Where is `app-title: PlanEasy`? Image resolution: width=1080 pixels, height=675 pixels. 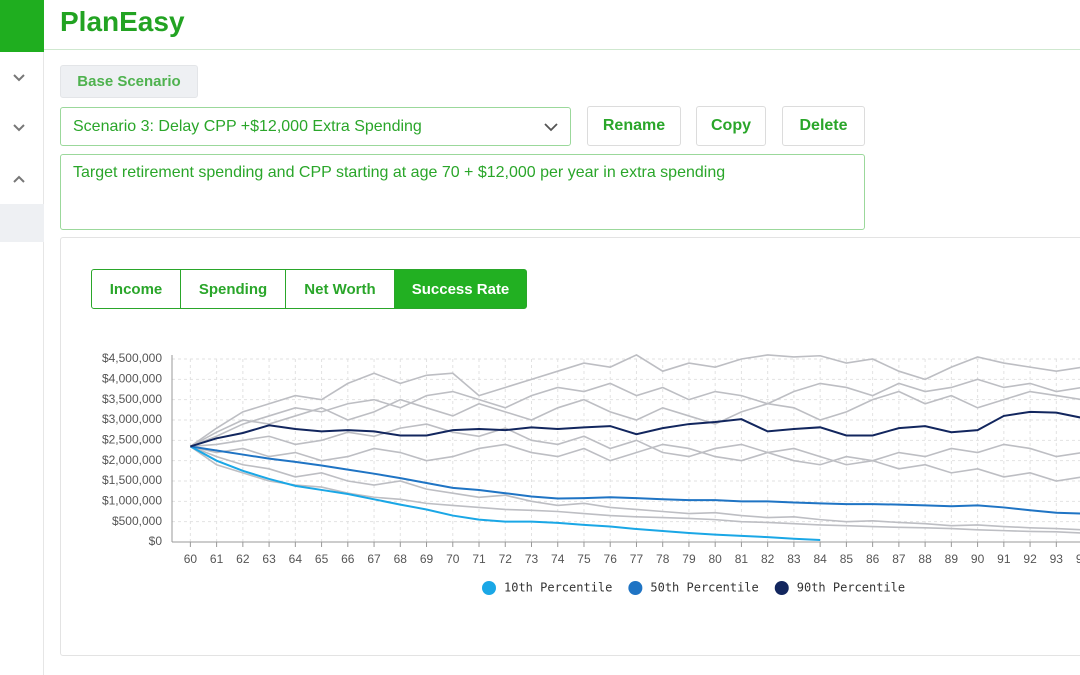
app-title: PlanEasy is located at coordinates (122, 21).